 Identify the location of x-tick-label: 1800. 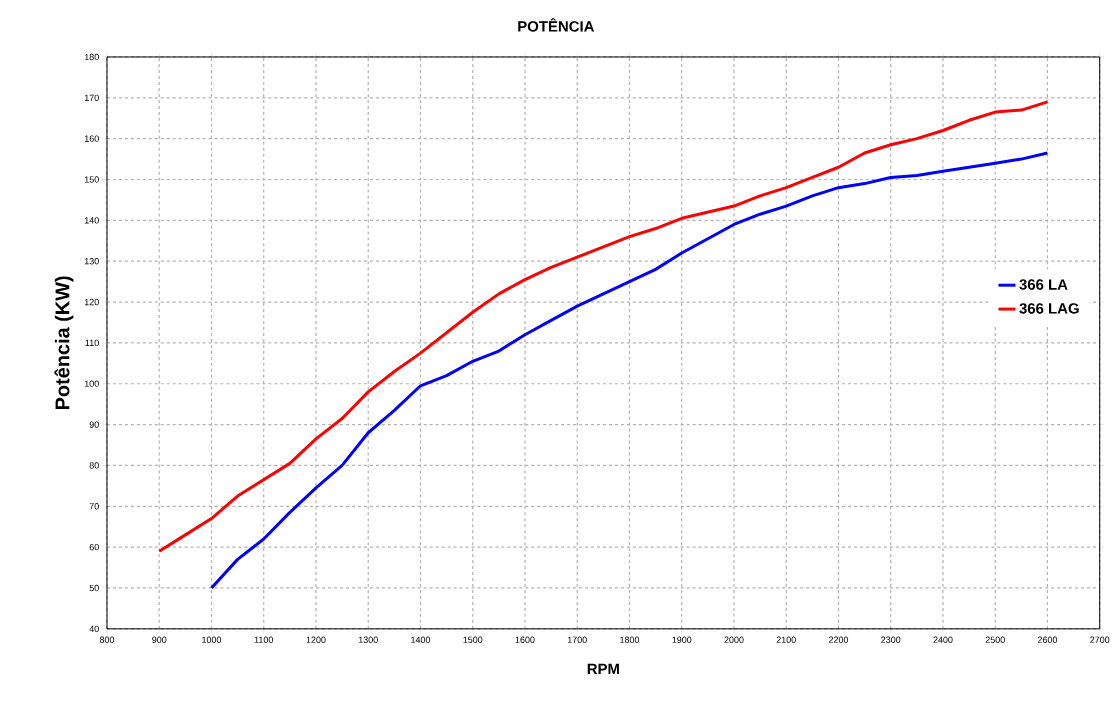
(630, 640).